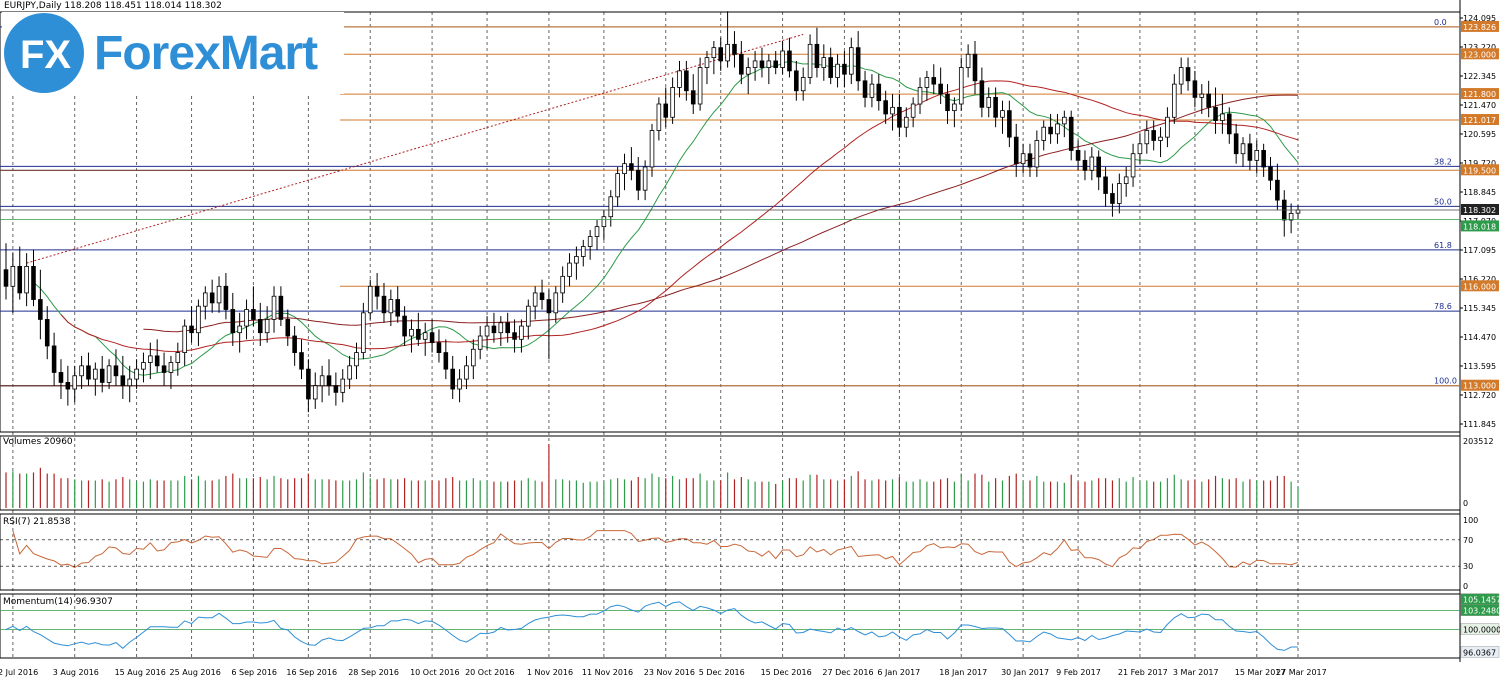 Image resolution: width=1500 pixels, height=681 pixels. I want to click on date-tick-label: 1 Nov 2016, so click(550, 672).